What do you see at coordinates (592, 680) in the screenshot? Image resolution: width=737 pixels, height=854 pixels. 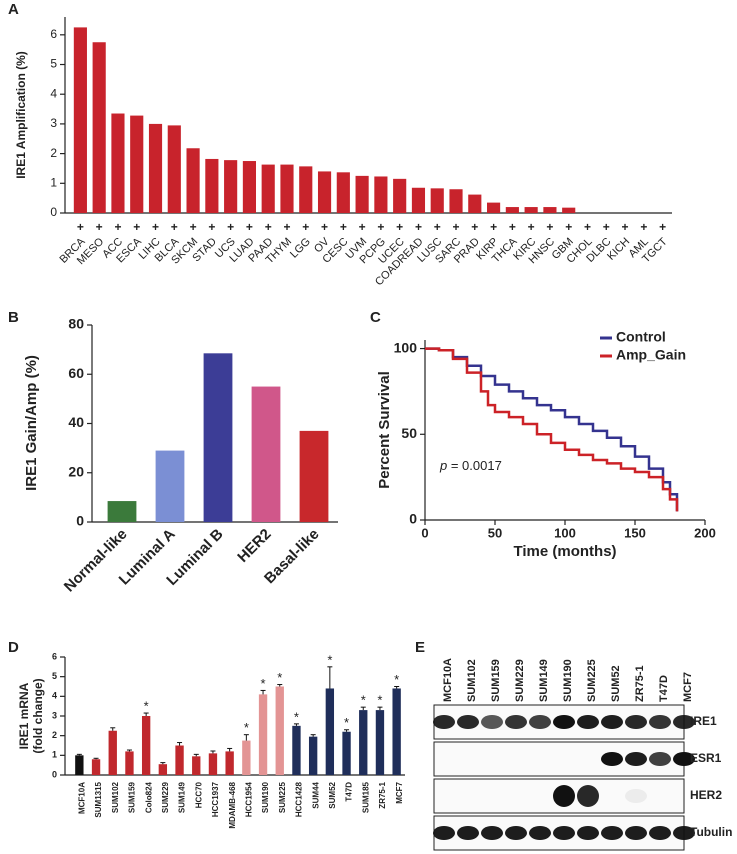 I see `lane-label: SUM225` at bounding box center [592, 680].